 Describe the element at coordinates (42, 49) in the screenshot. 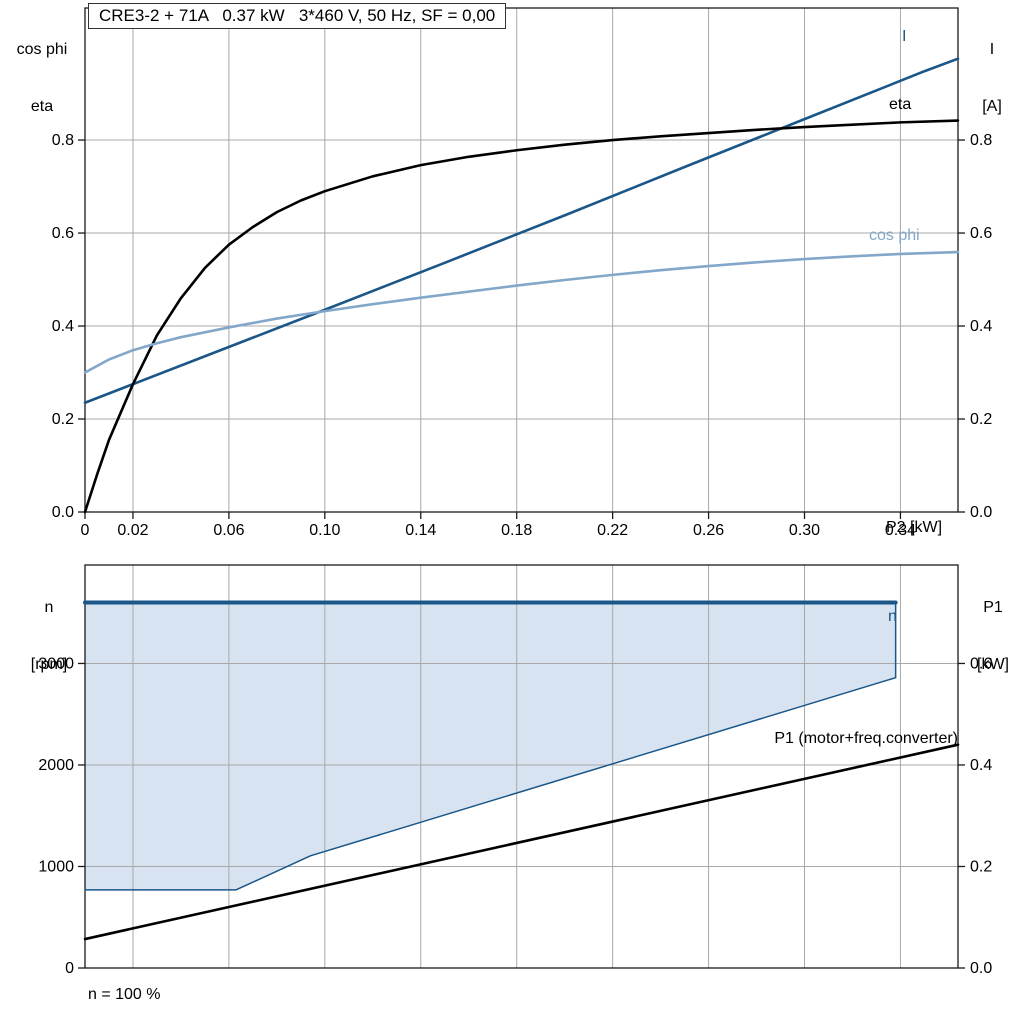

I see `axis-label-cos-phi: cos phi` at that location.